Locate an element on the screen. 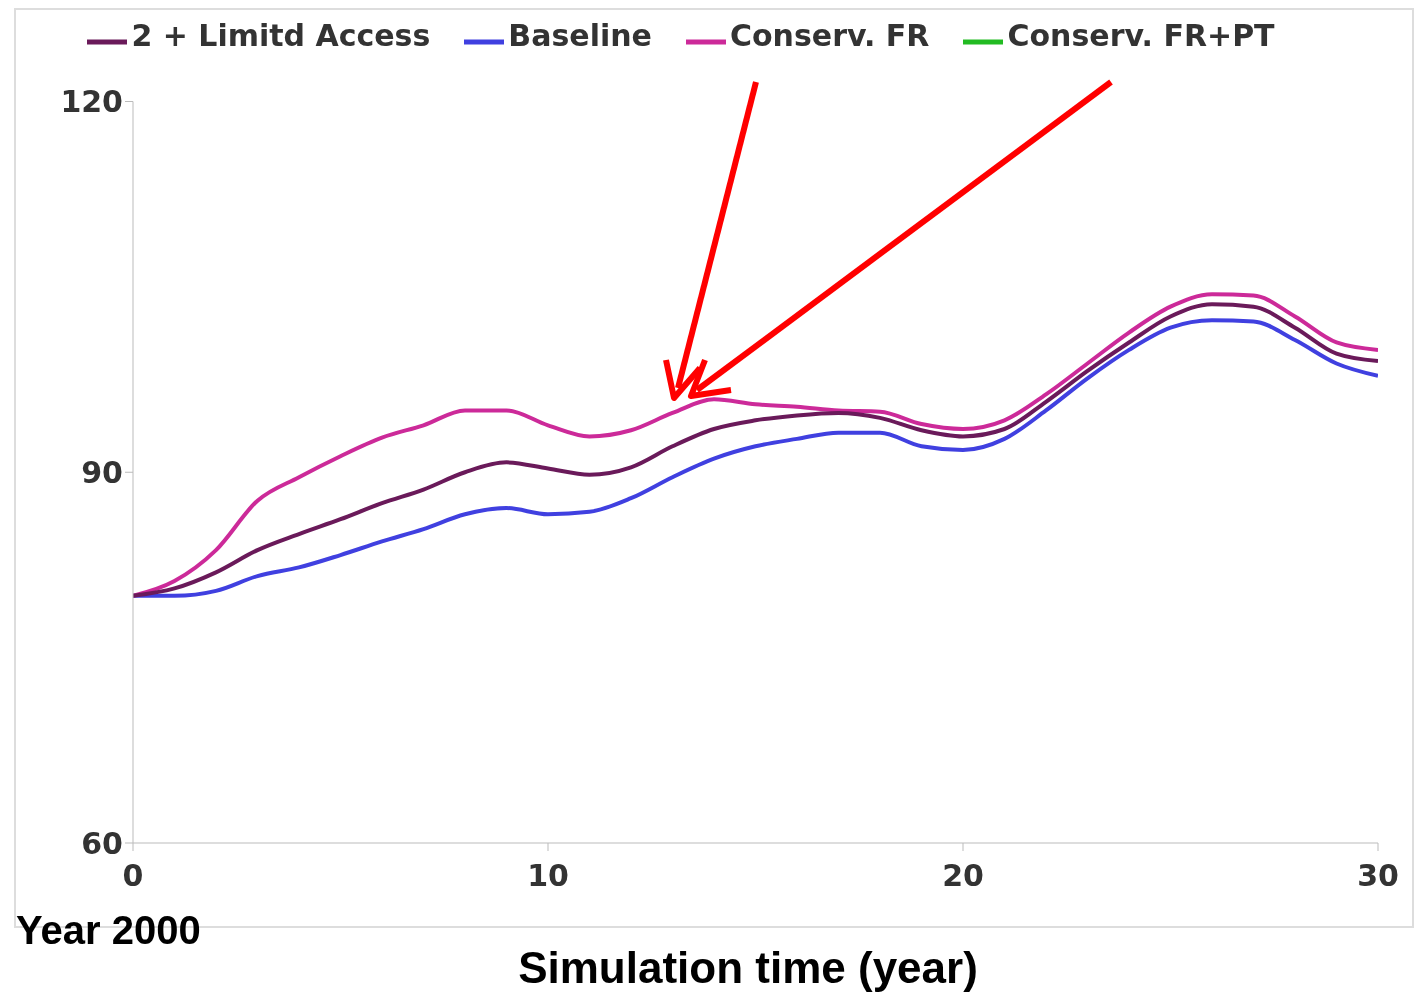 This screenshot has height=993, width=1416. x-axis-title: Simulation time (year) is located at coordinates (748, 967).